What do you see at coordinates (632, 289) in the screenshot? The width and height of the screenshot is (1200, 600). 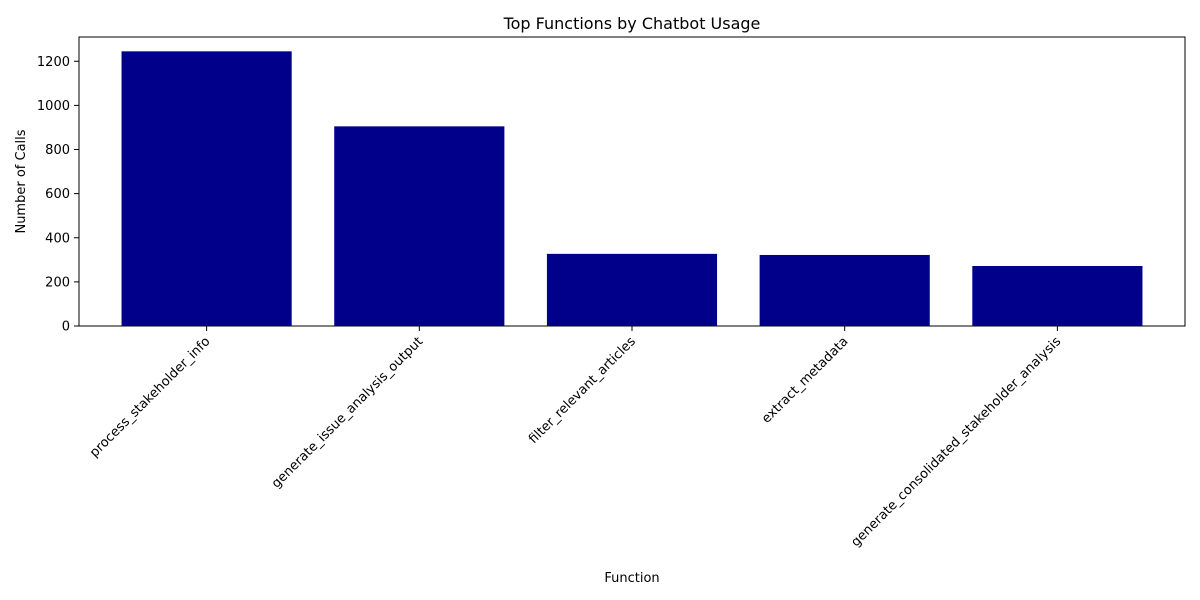 I see `bar-filter-relevant-articles` at bounding box center [632, 289].